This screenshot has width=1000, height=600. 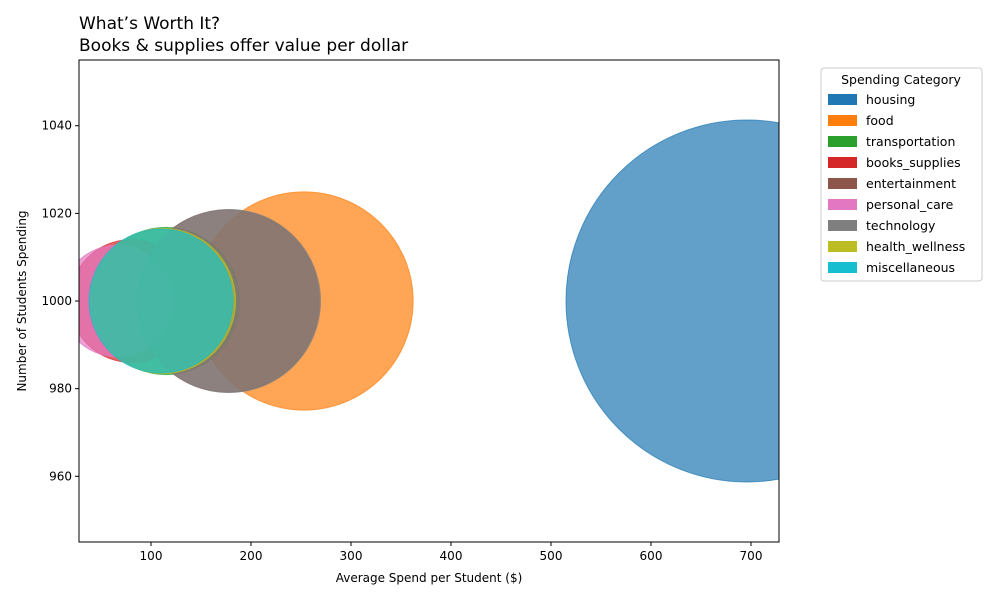 I want to click on bubble-miscellaneous, so click(x=161, y=301).